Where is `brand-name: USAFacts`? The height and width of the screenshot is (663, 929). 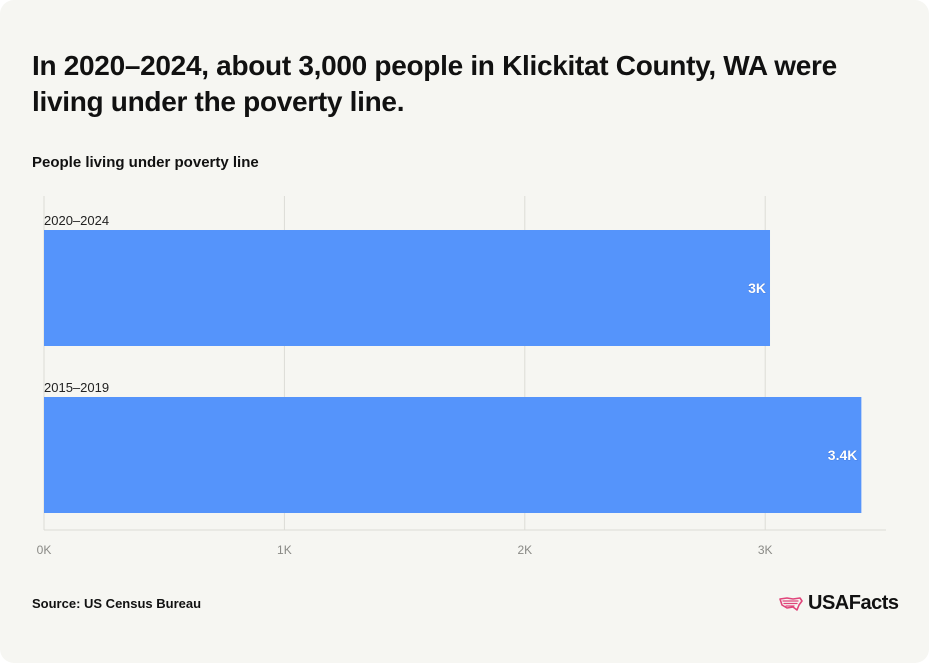
brand-name: USAFacts is located at coordinates (853, 603).